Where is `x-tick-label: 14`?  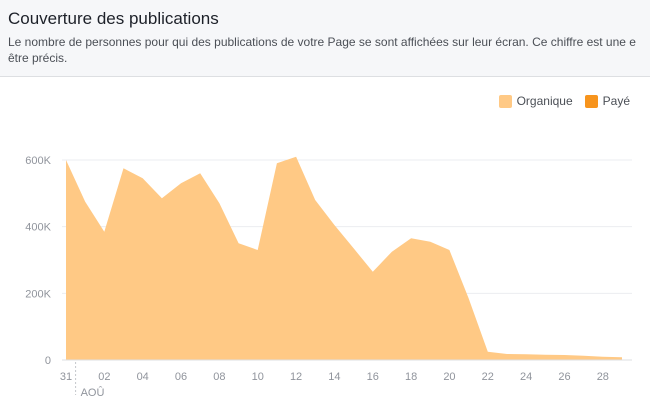 x-tick-label: 14 is located at coordinates (334, 377).